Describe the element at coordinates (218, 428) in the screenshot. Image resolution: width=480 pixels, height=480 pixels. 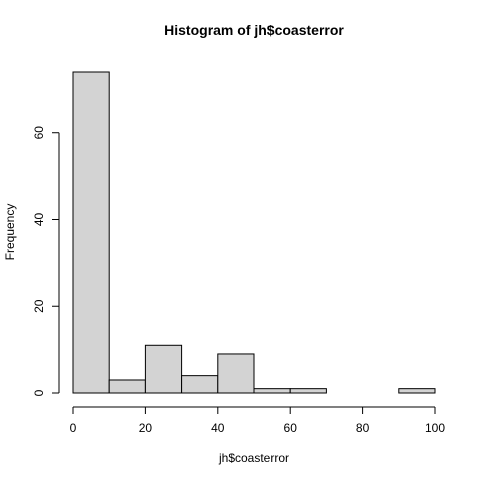
I see `x-tick-label: 40` at that location.